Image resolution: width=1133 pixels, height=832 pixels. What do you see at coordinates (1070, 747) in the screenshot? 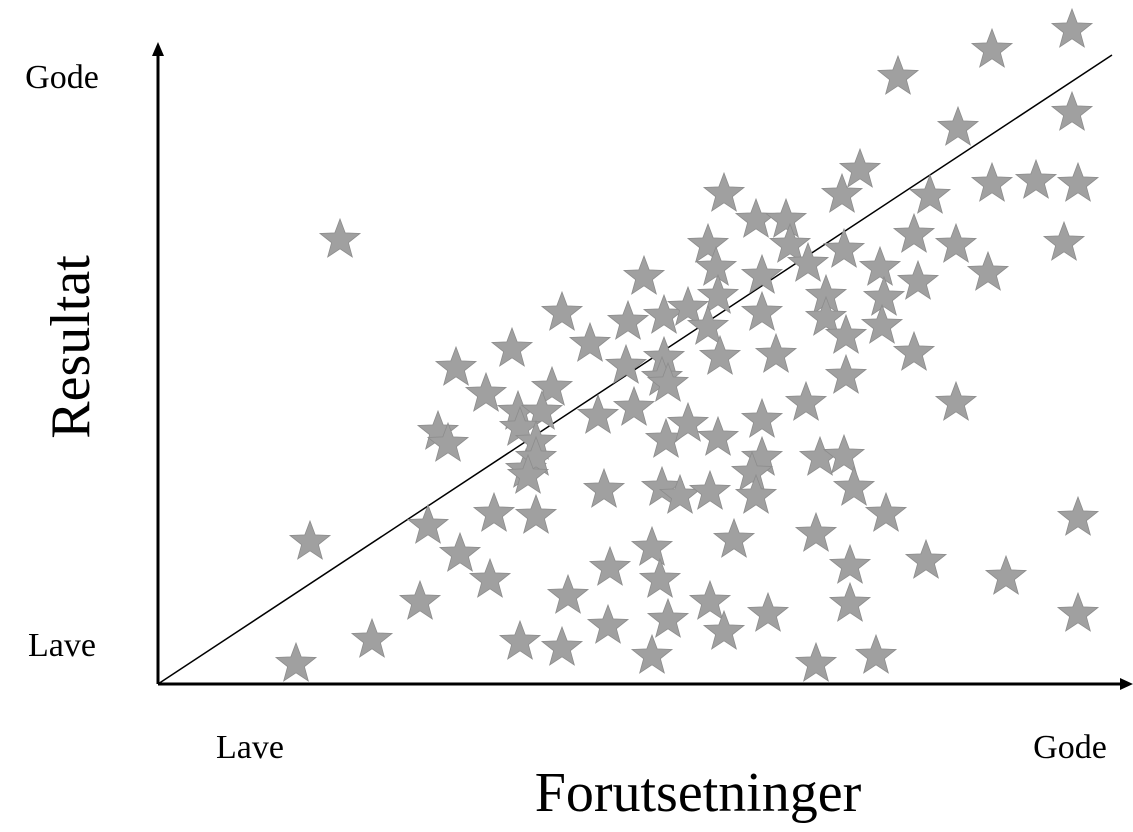
I see `x-tick-label: Gode` at bounding box center [1070, 747].